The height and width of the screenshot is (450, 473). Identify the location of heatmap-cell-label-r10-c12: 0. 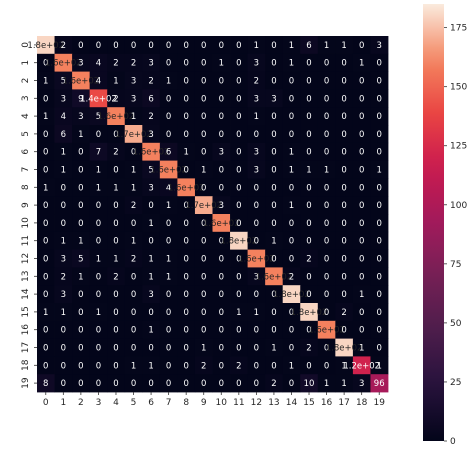
(256, 224).